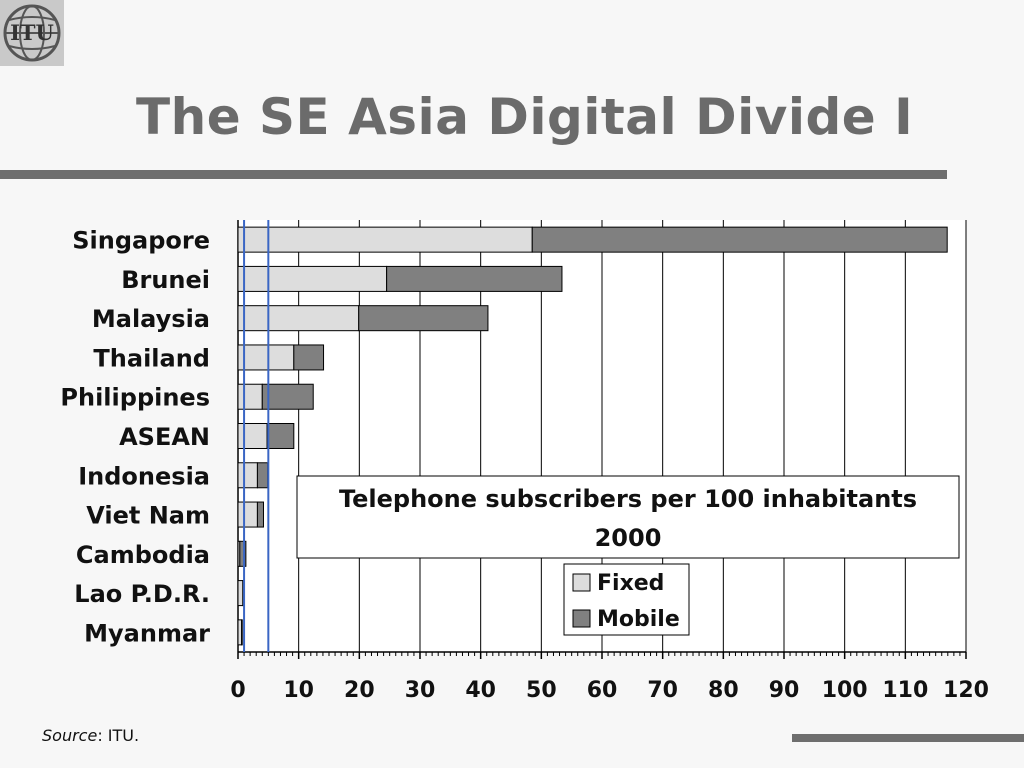  I want to click on category-label: Thailand, so click(151, 358).